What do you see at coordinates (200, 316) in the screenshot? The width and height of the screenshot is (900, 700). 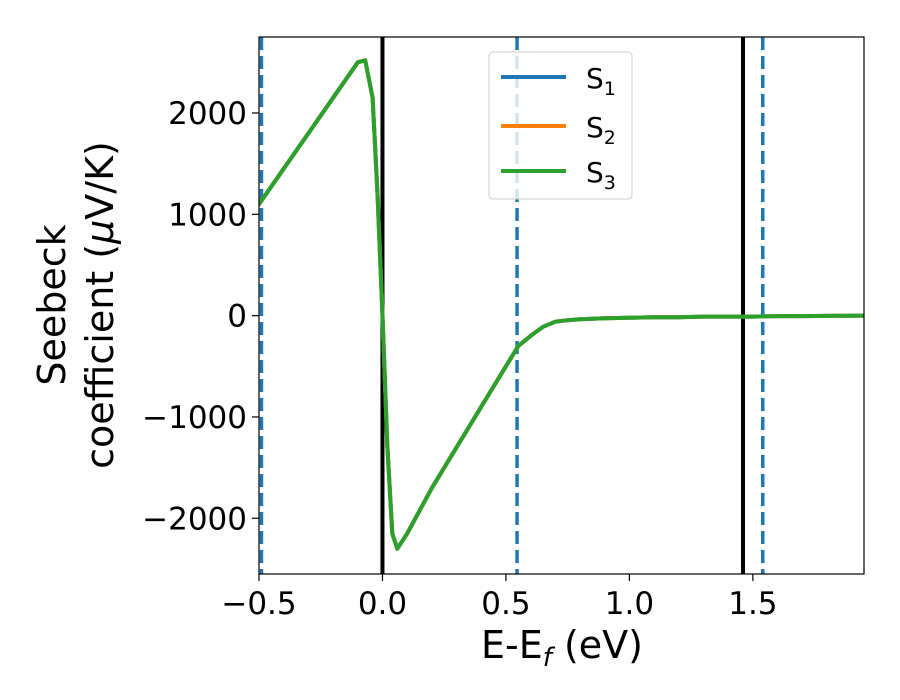 I see `y-axis-ticks: 2000 1000 0 −1000 −2000` at bounding box center [200, 316].